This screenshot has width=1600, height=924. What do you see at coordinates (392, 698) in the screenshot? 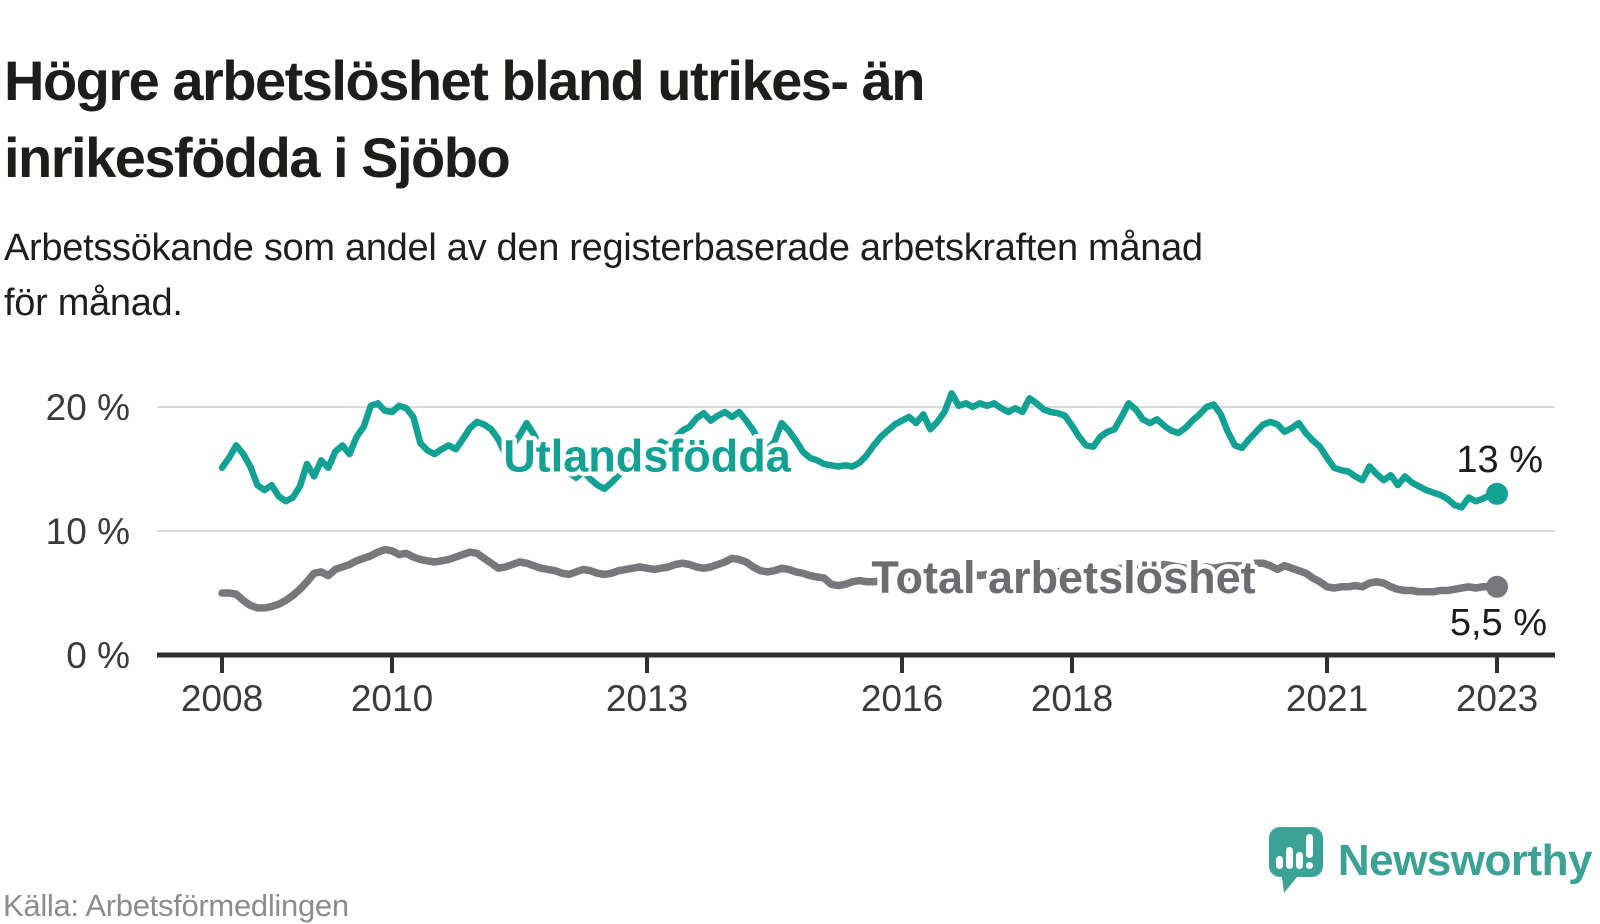
I see `x-tick-label: 2010` at bounding box center [392, 698].